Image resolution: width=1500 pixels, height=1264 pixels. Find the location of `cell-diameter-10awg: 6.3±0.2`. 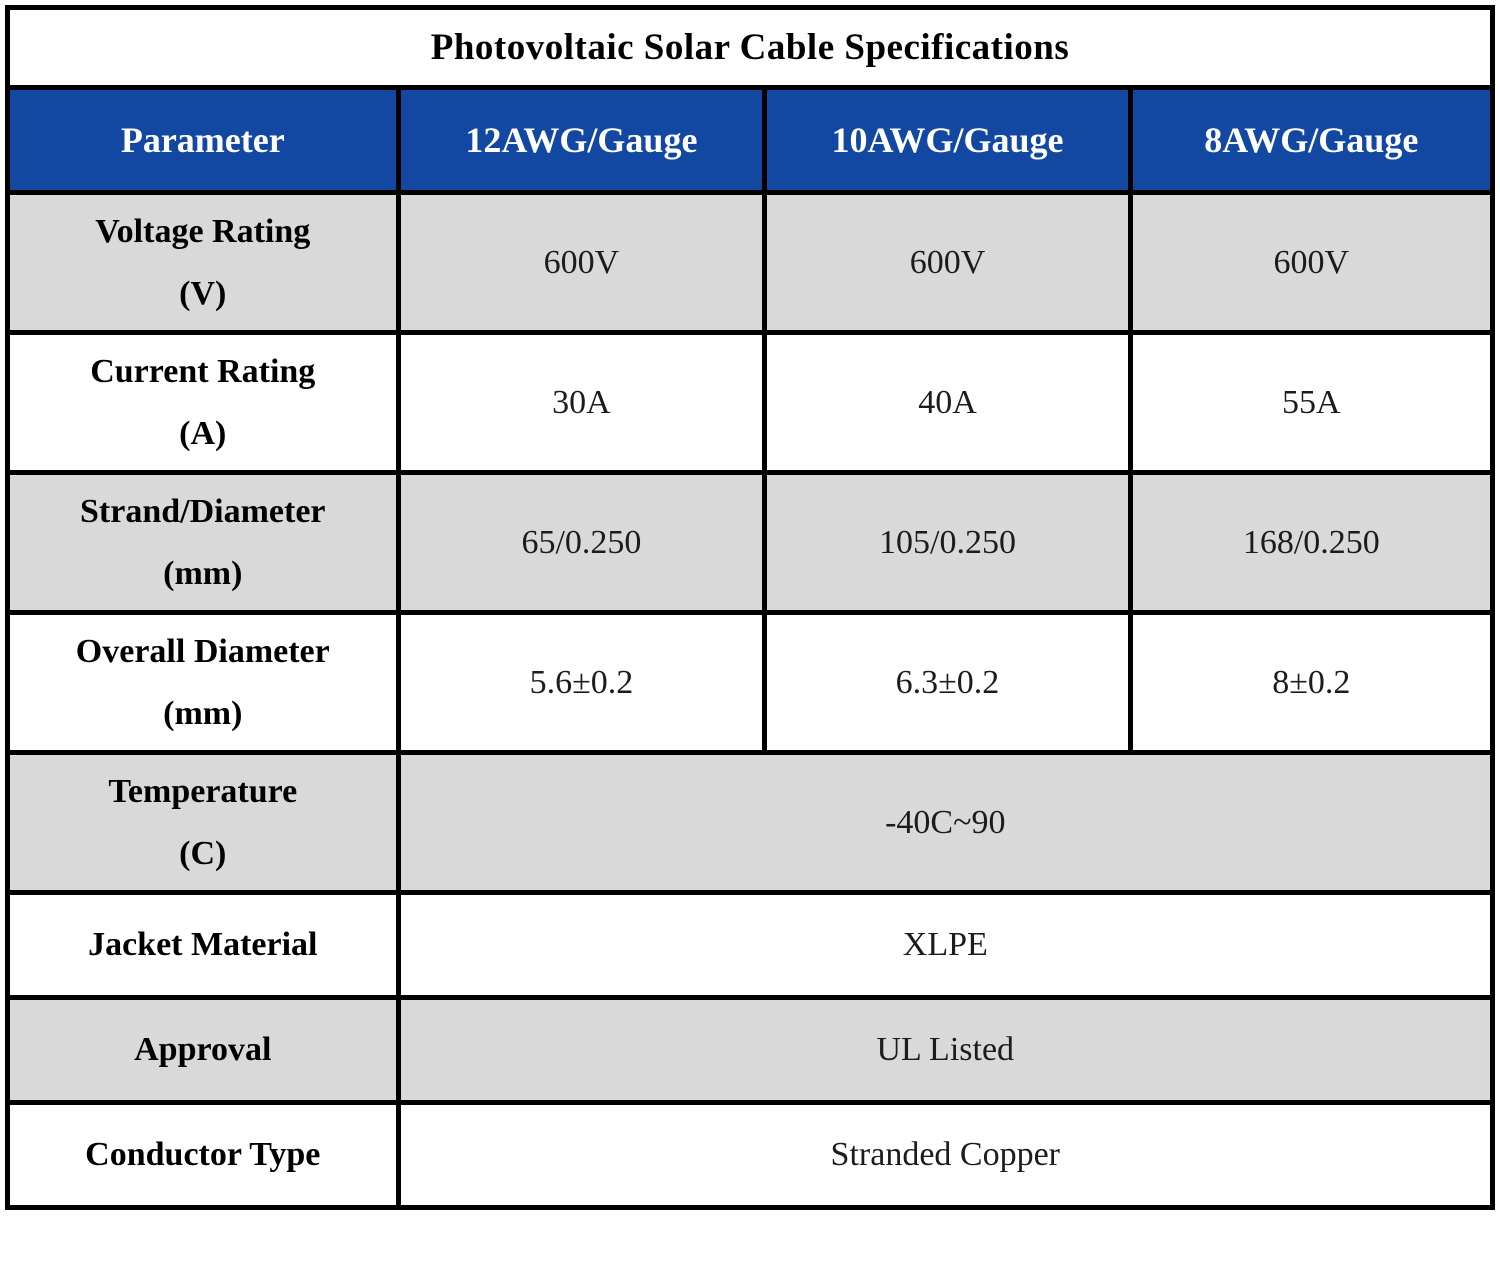

cell-diameter-10awg: 6.3±0.2 is located at coordinates (947, 682).